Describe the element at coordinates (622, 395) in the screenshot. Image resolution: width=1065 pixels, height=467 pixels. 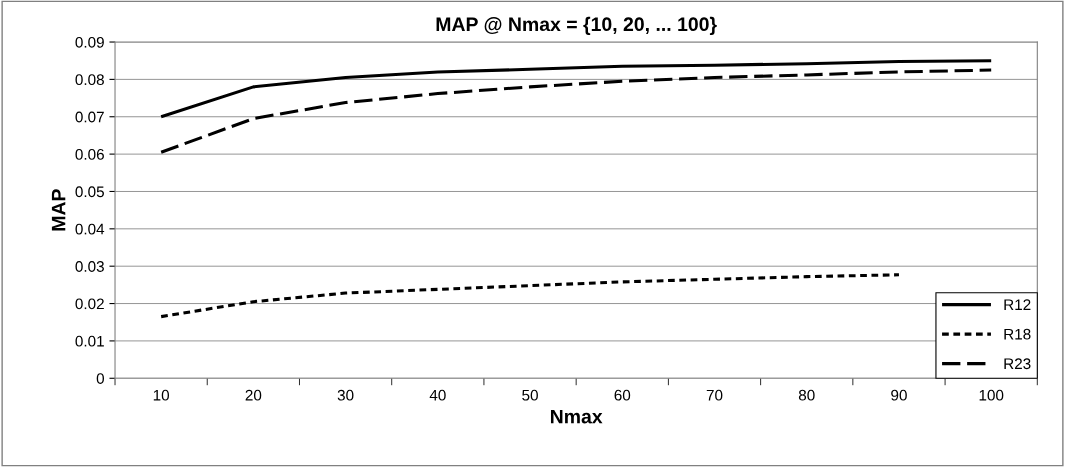
I see `x-tick-label: 60` at that location.